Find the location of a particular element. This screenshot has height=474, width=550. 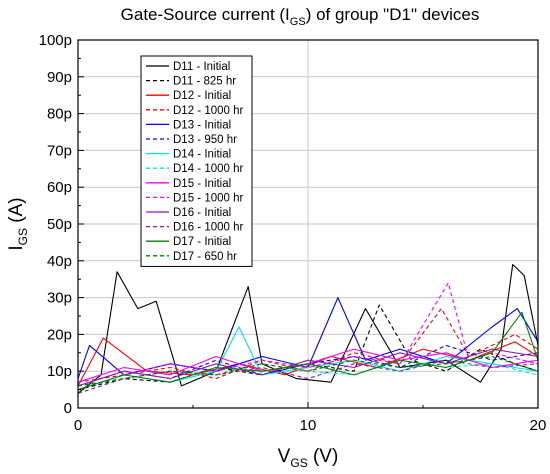

y-tick-label: 20p is located at coordinates (59, 334).